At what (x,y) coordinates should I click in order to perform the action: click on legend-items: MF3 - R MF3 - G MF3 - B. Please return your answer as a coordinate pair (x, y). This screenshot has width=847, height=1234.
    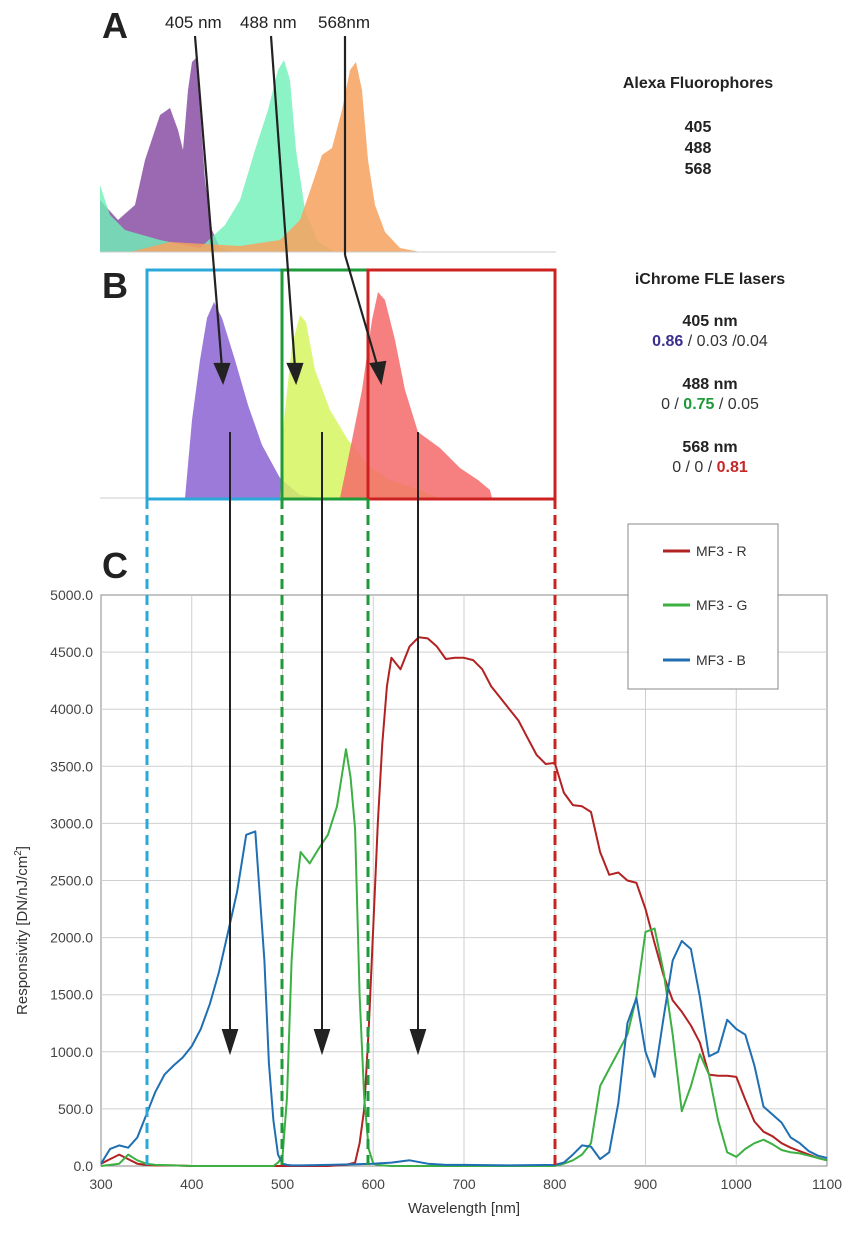
    Looking at the image, I should click on (705, 605).